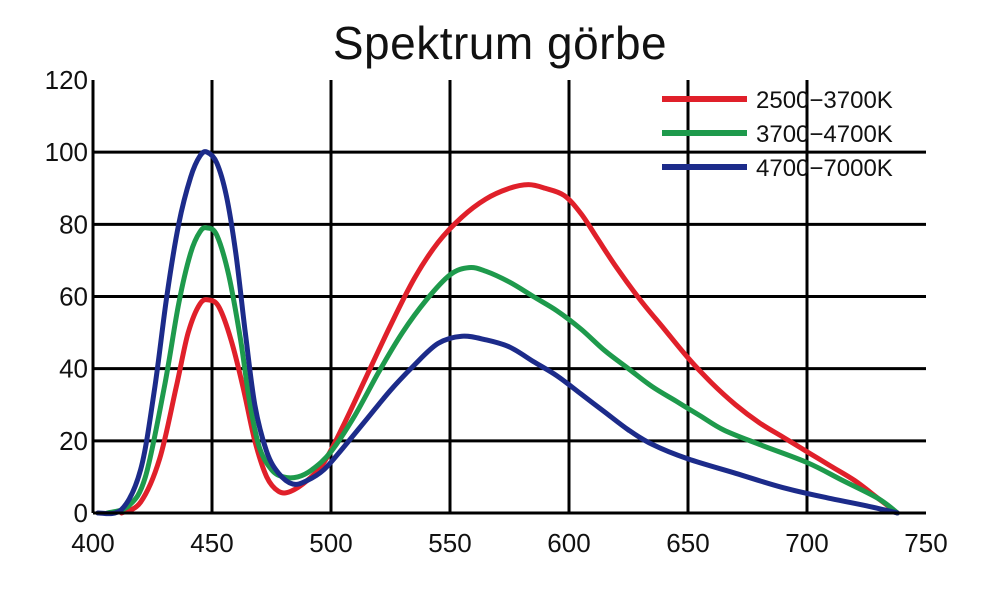 Image resolution: width=1000 pixels, height=589 pixels. Describe the element at coordinates (806, 543) in the screenshot. I see `x-tick-label-700: 700` at that location.